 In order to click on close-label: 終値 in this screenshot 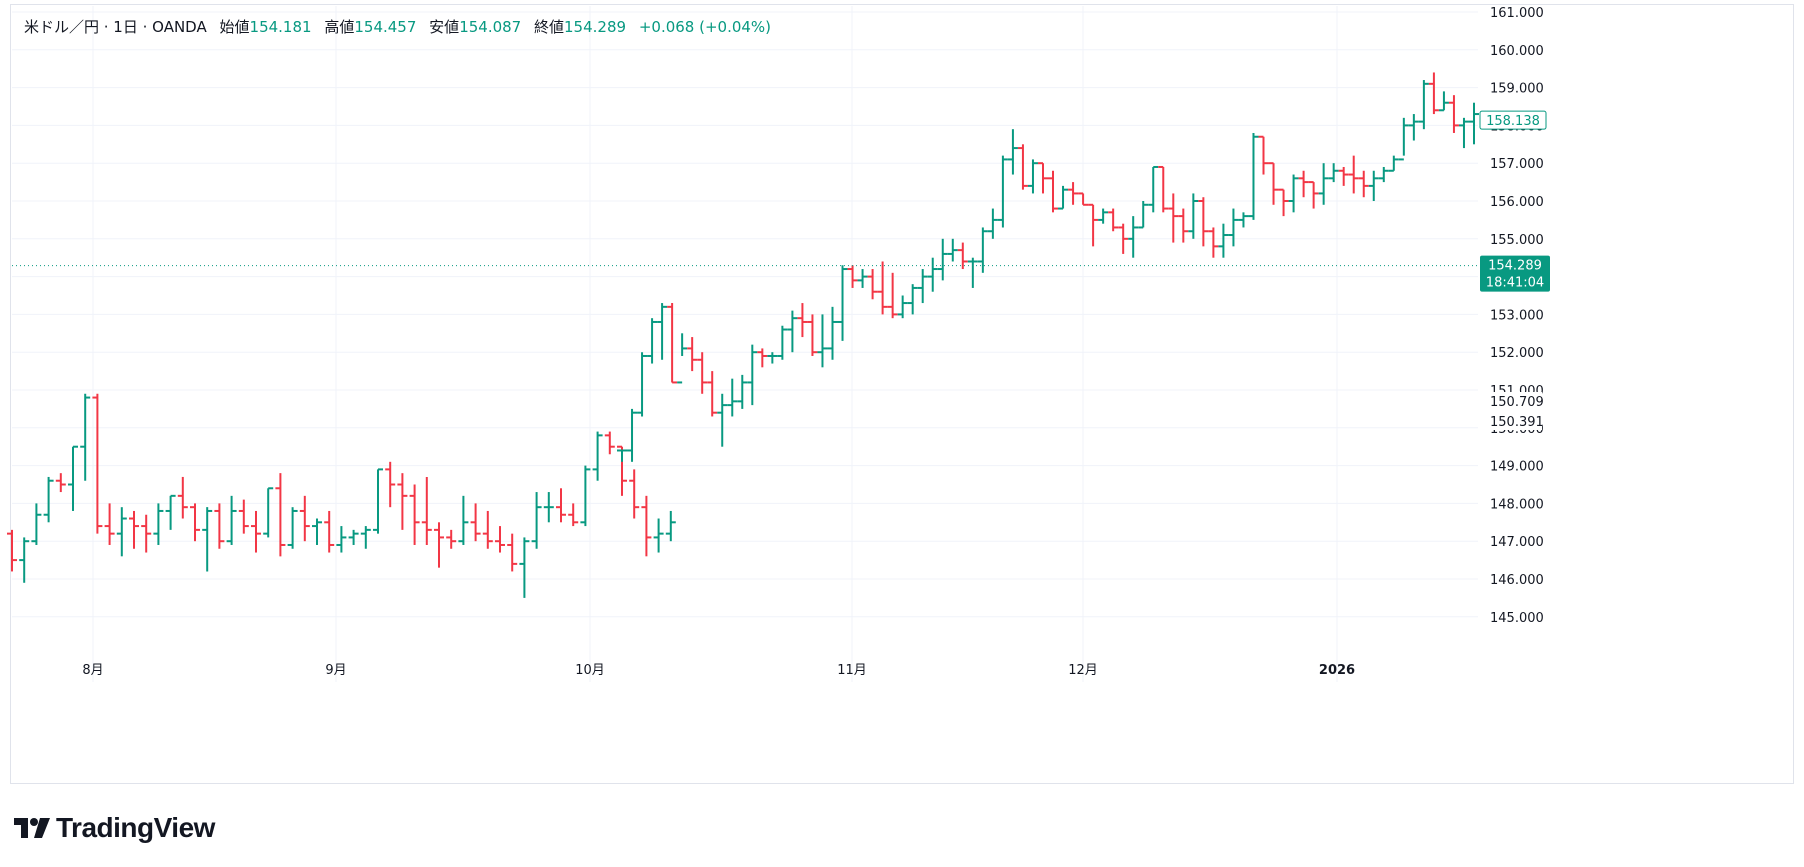, I will do `click(549, 27)`.